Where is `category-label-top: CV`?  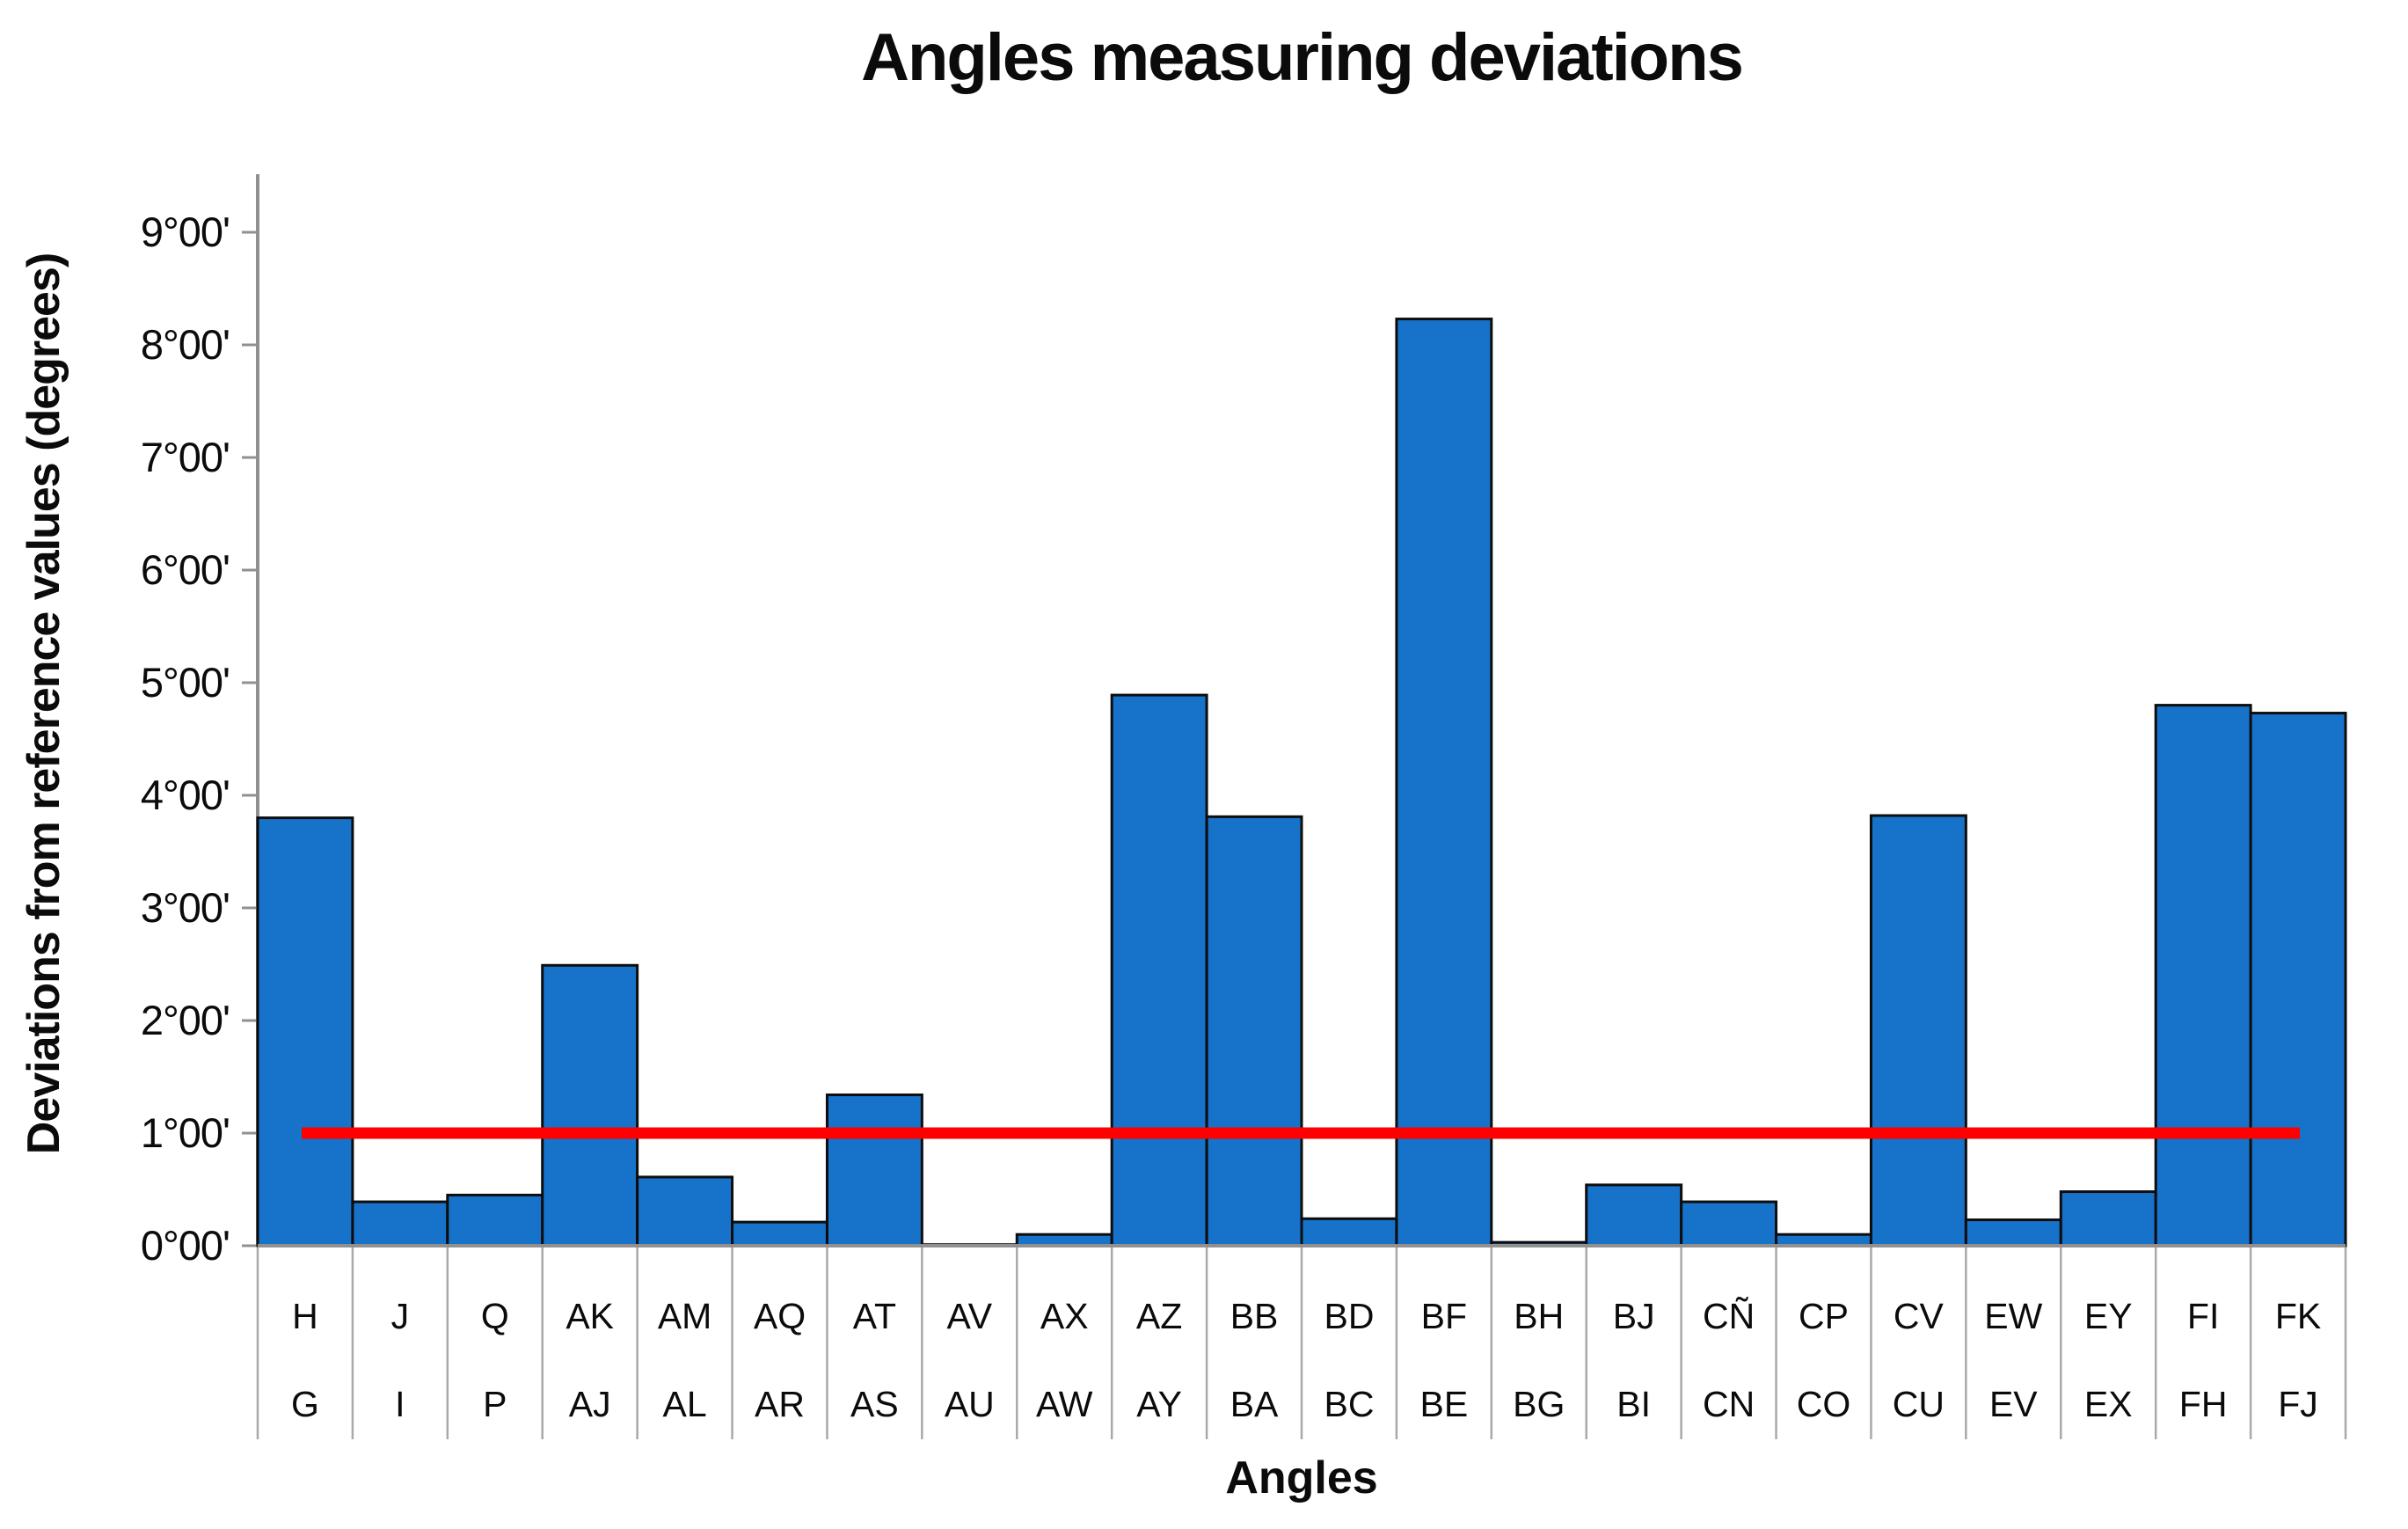
category-label-top: CV is located at coordinates (1919, 1316).